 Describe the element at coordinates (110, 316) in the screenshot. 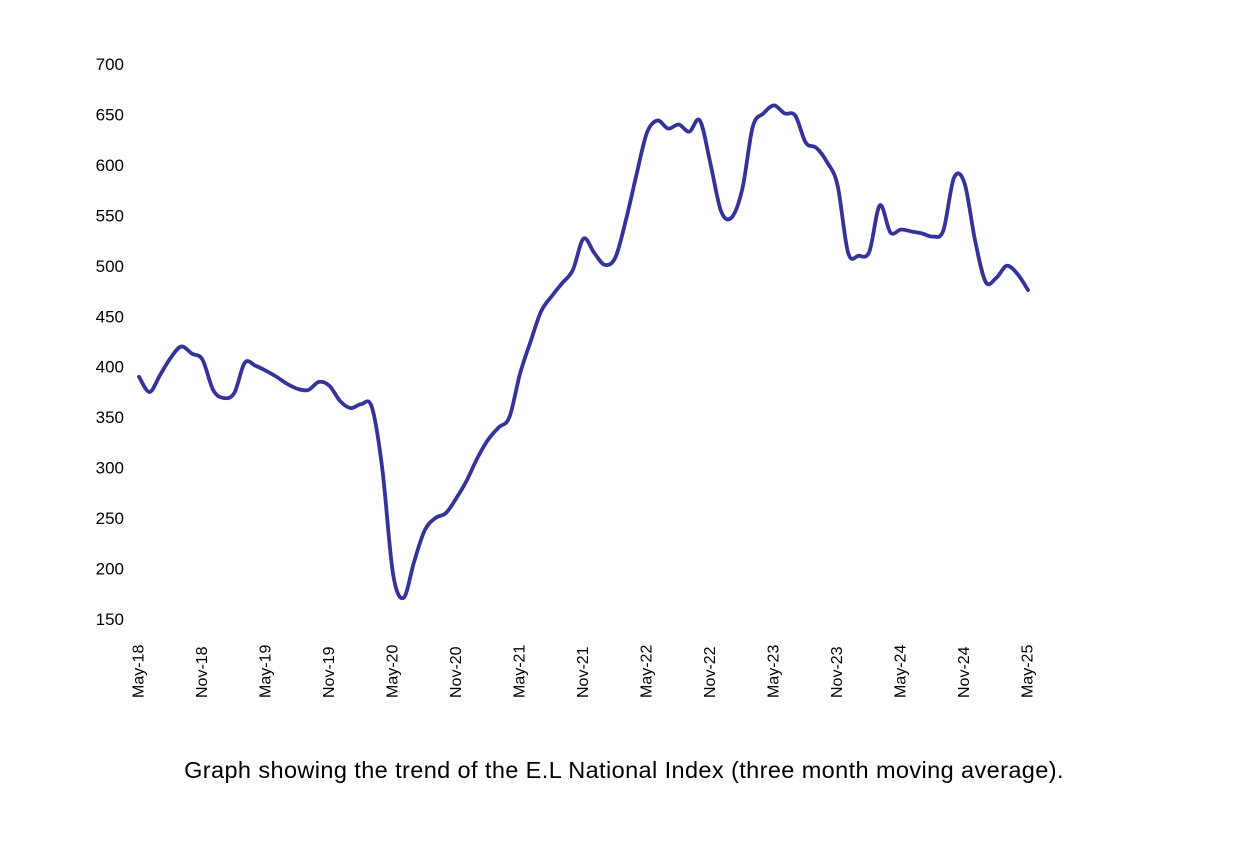

I see `y-axis-tick-label: 450` at that location.